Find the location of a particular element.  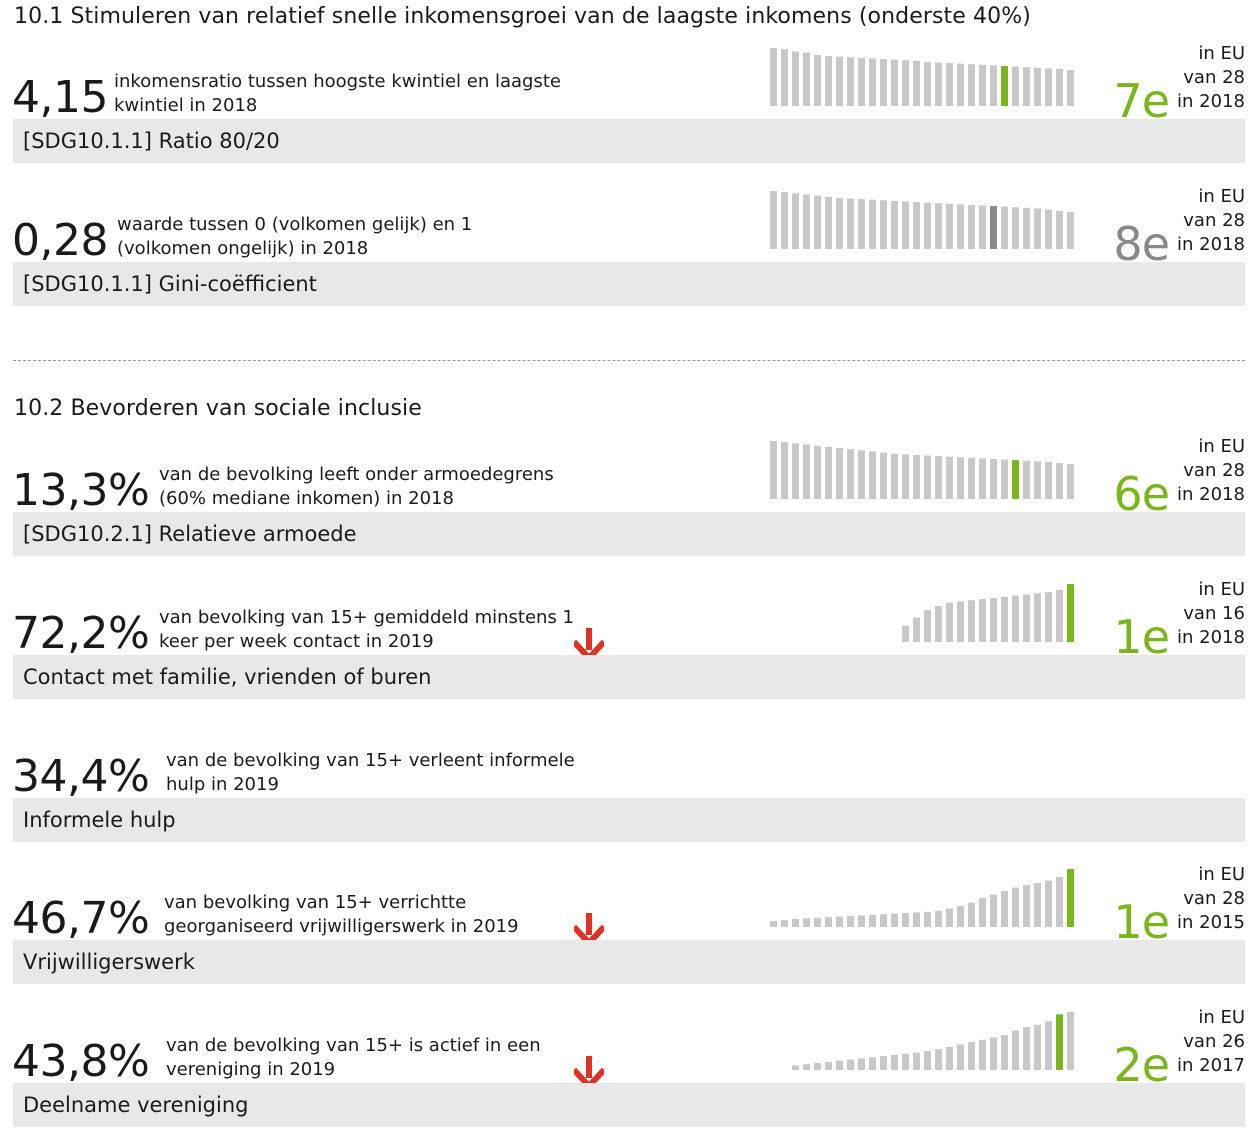

indicator-value: 0,28 is located at coordinates (60, 240).